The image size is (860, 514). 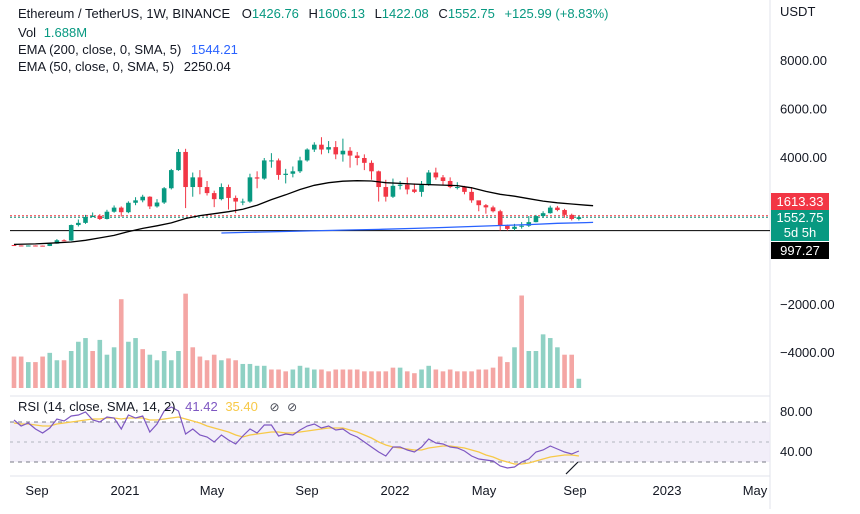 I want to click on ema200-line, so click(x=407, y=227).